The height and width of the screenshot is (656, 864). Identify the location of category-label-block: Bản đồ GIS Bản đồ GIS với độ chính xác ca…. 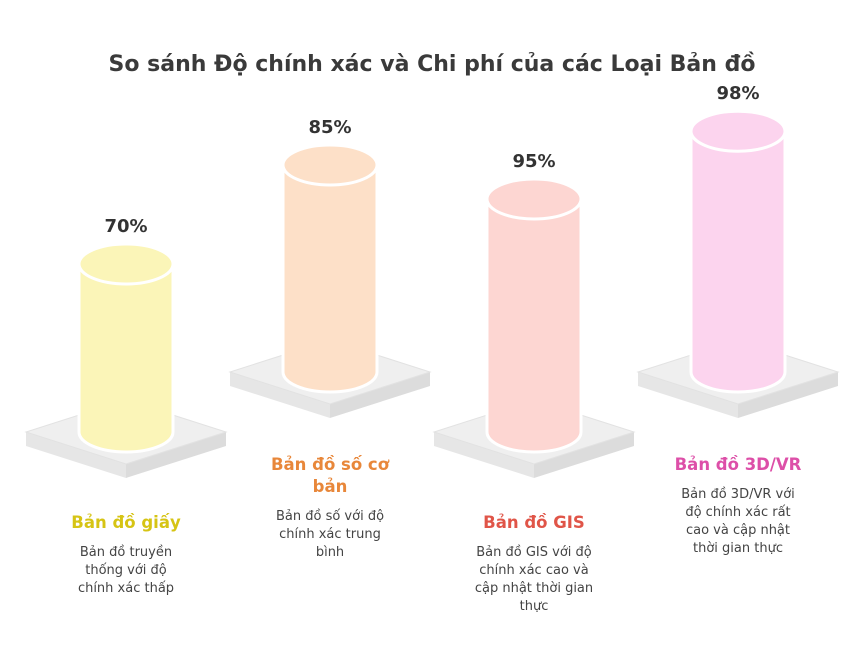
(534, 564).